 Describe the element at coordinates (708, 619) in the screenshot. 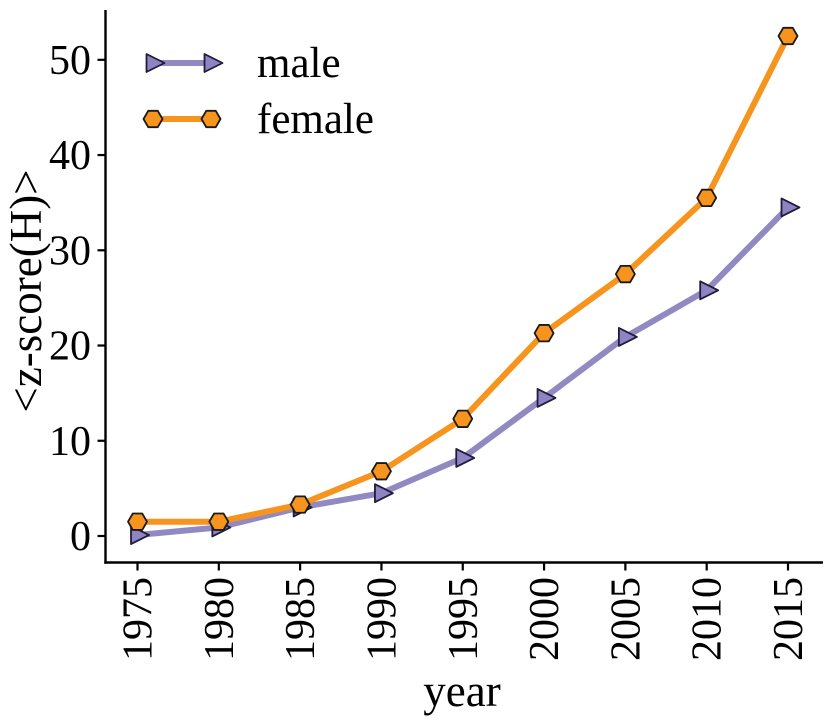

I see `x-tick-label: 2010` at that location.